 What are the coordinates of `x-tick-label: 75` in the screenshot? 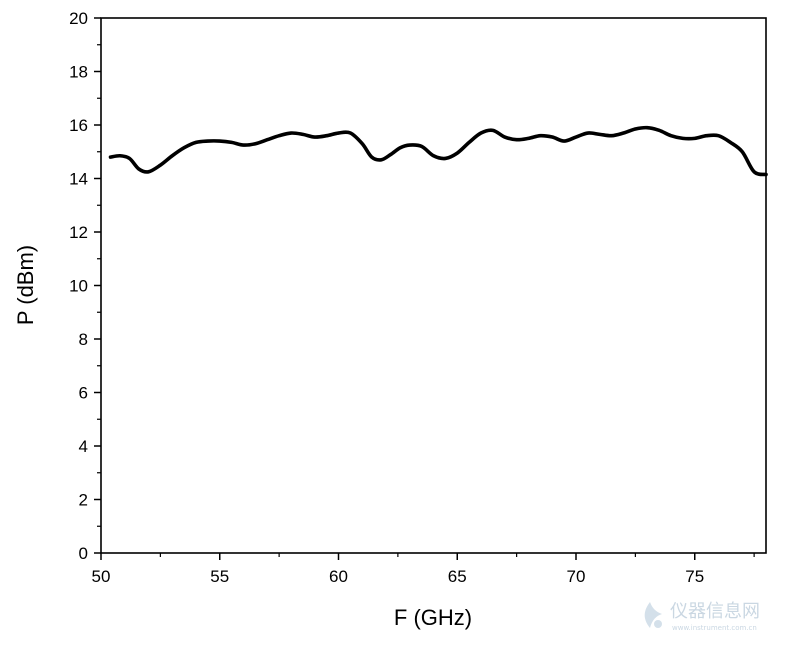 It's located at (694, 576).